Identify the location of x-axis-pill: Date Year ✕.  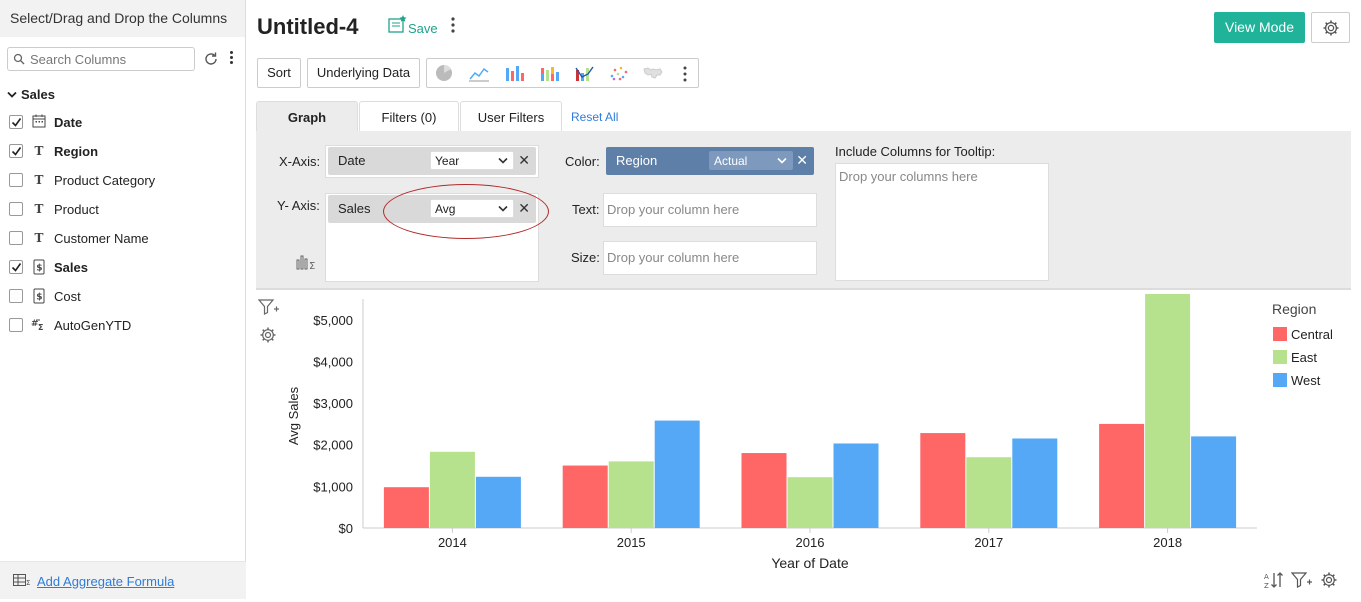
(432, 161).